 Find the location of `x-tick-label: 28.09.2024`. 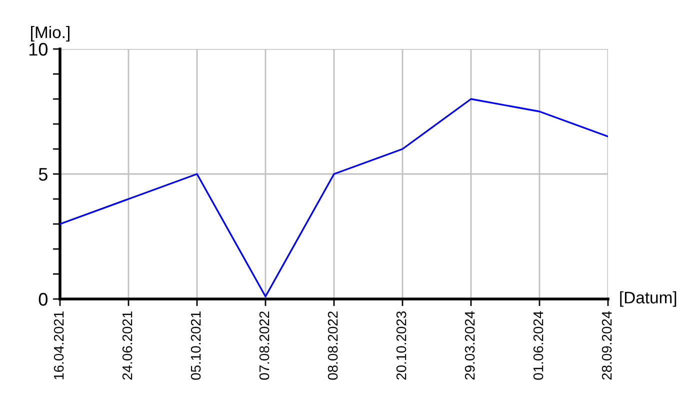

x-tick-label: 28.09.2024 is located at coordinates (607, 345).